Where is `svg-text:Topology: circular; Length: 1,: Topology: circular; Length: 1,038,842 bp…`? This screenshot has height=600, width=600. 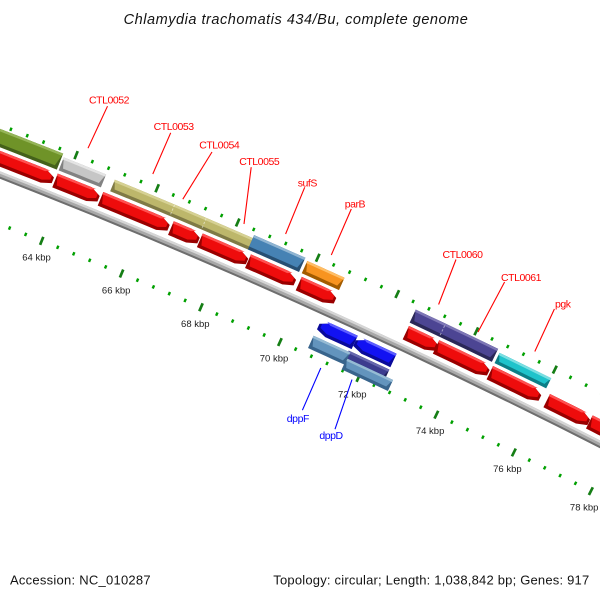 svg-text:Topology: circular; Length: 1,: Topology: circular; Length: 1,038,842 bp… is located at coordinates (431, 580).